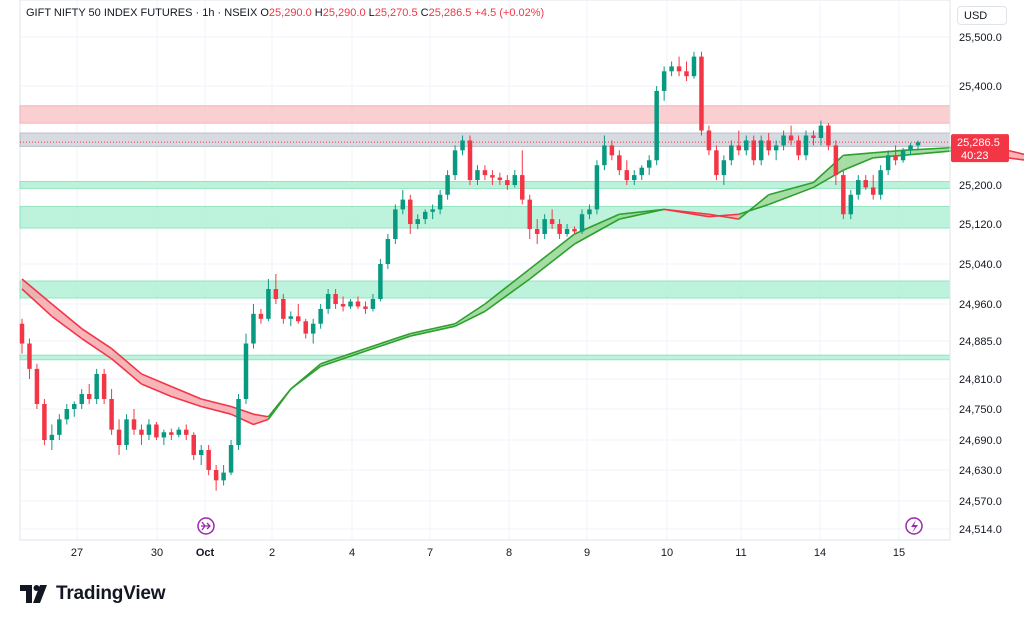  Describe the element at coordinates (982, 15) in the screenshot. I see `currency-button: USD` at that location.